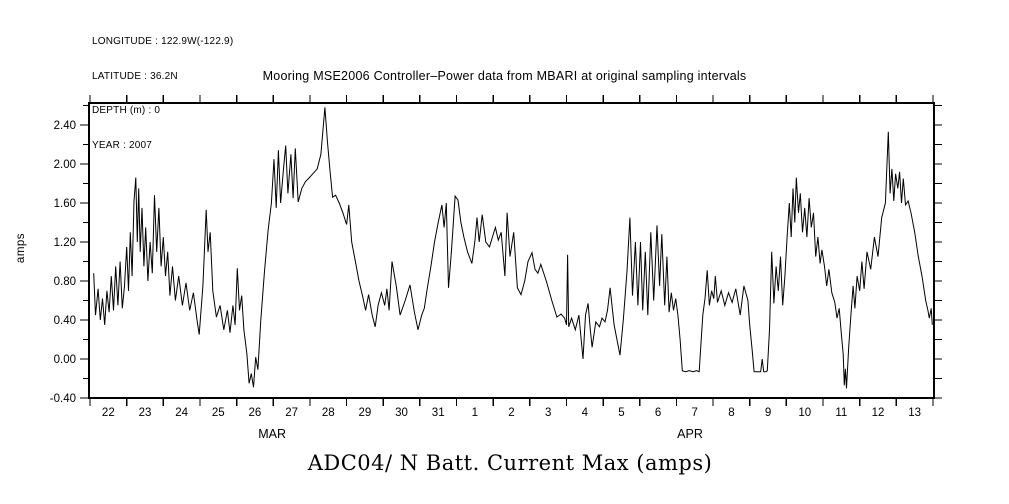  I want to click on x-axis-day-label: 11, so click(841, 413).